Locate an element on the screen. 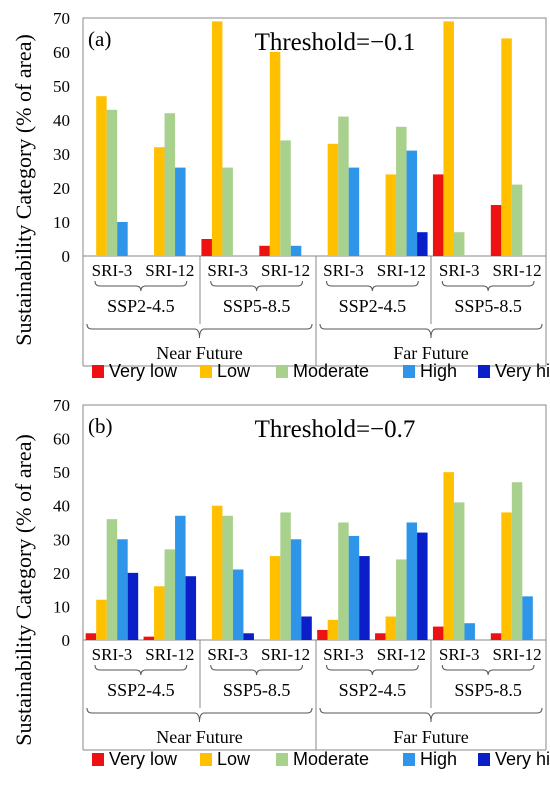  y-tick-label: 60 is located at coordinates (61, 52).